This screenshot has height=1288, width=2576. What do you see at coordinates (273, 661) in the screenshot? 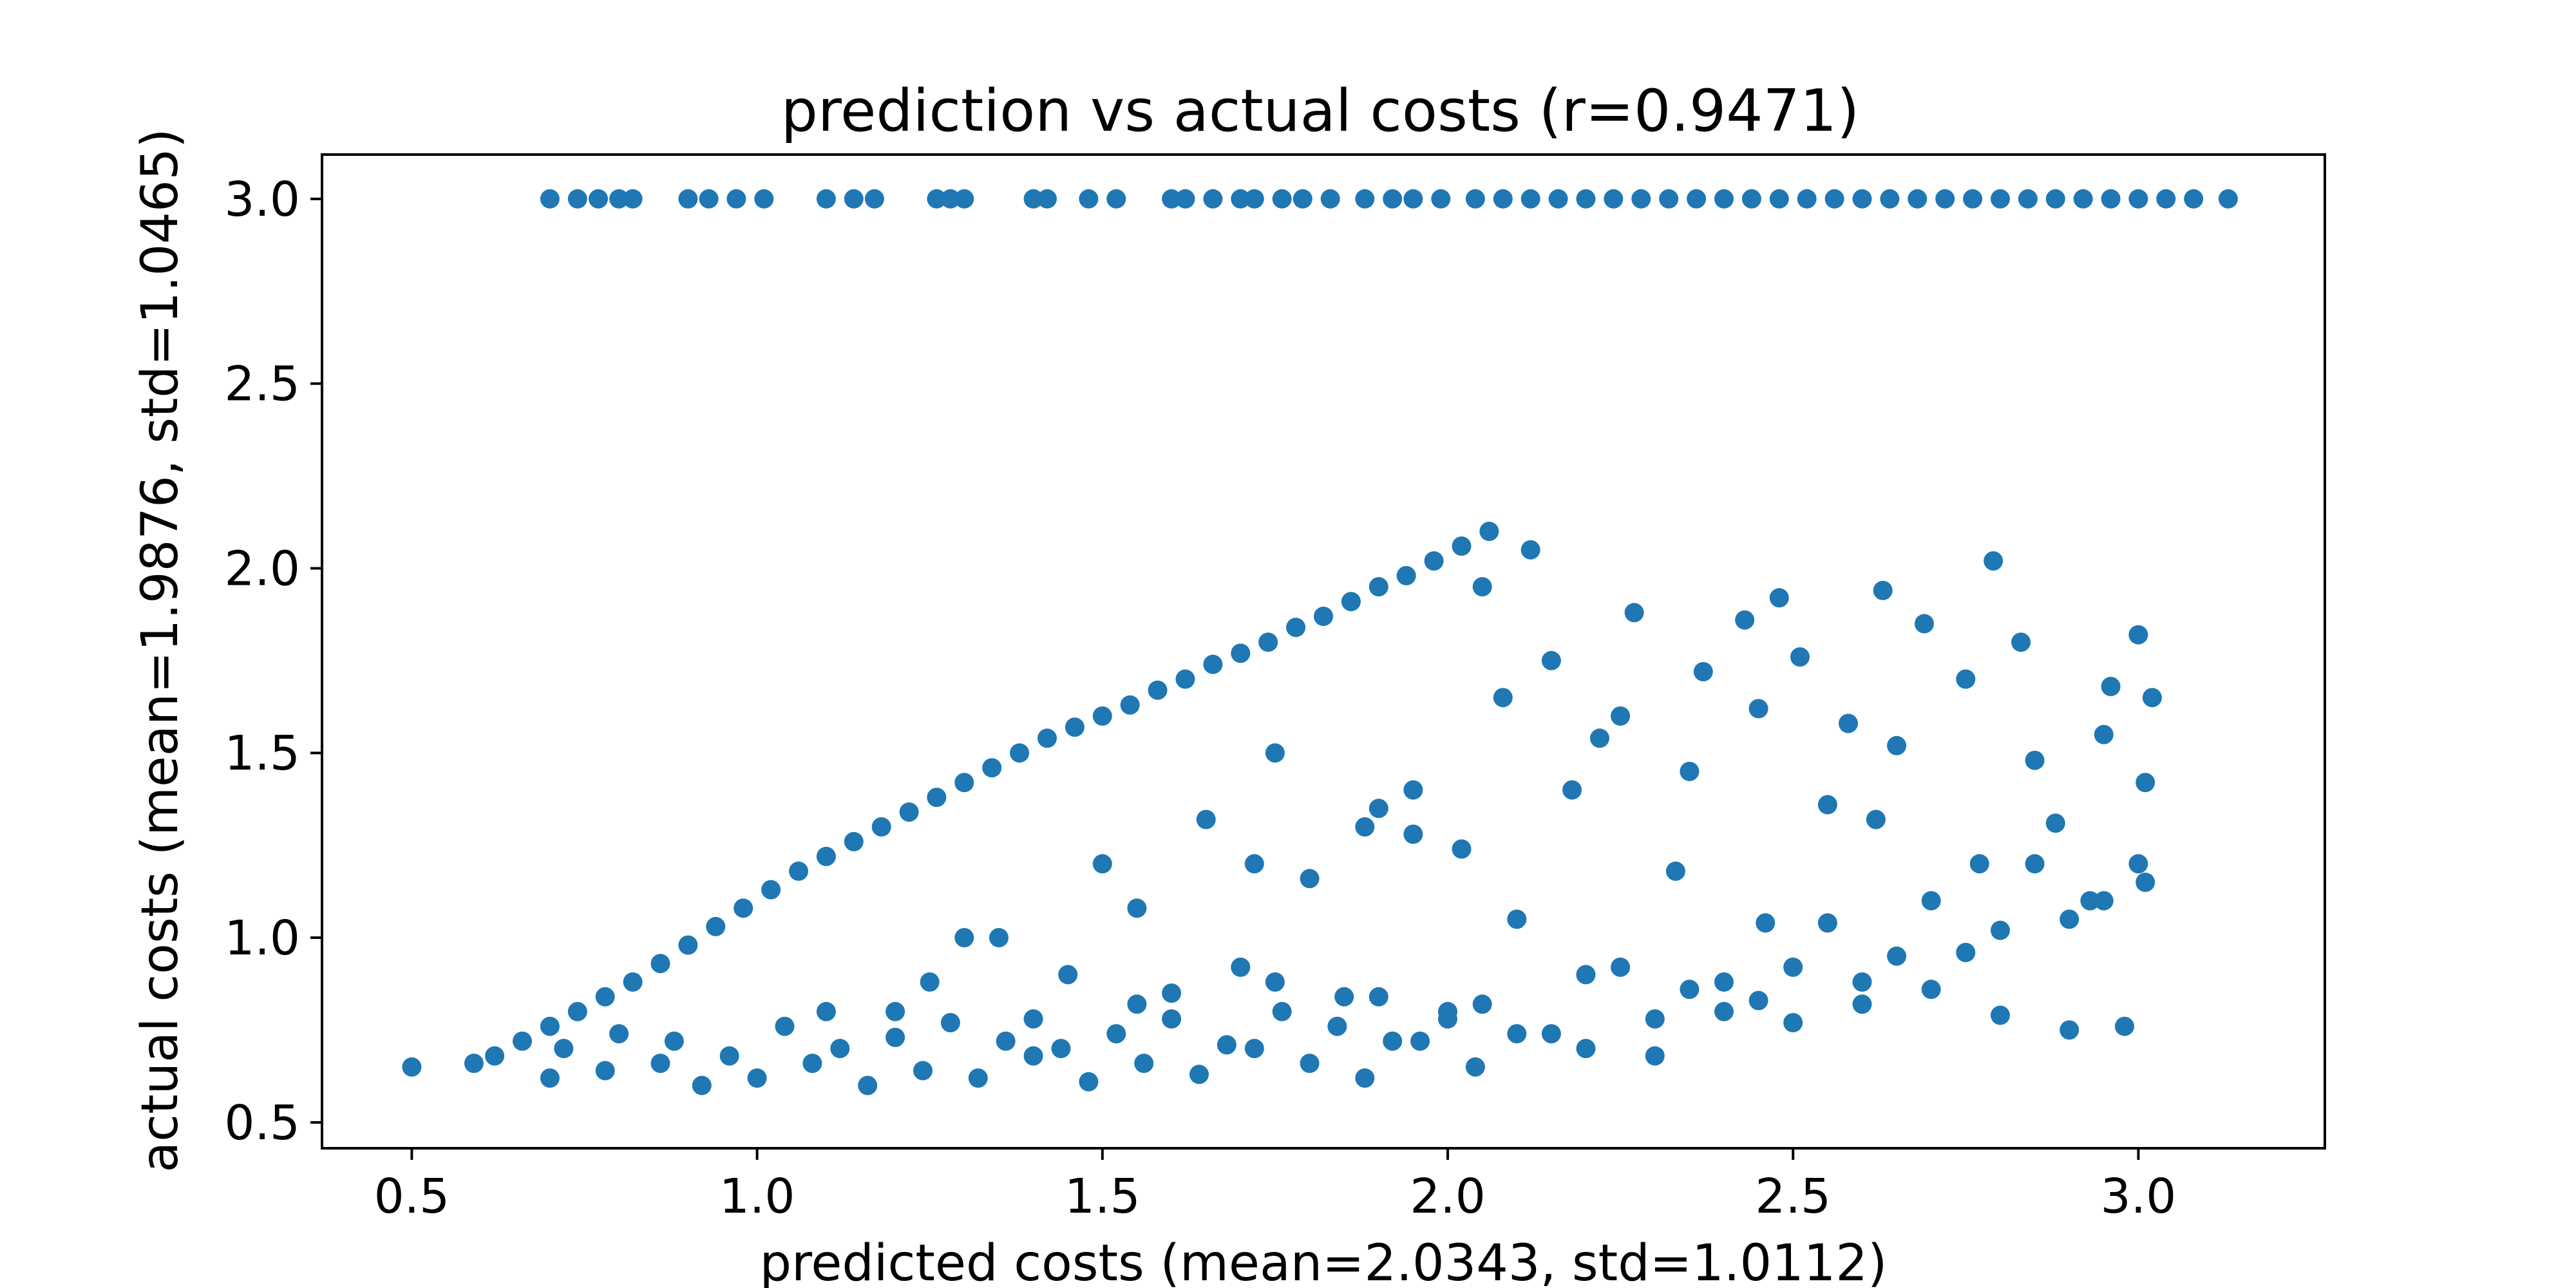
I see `y-axis-ticks: 0.5 1.0 1.5 2.0 2.5 3.0` at bounding box center [273, 661].